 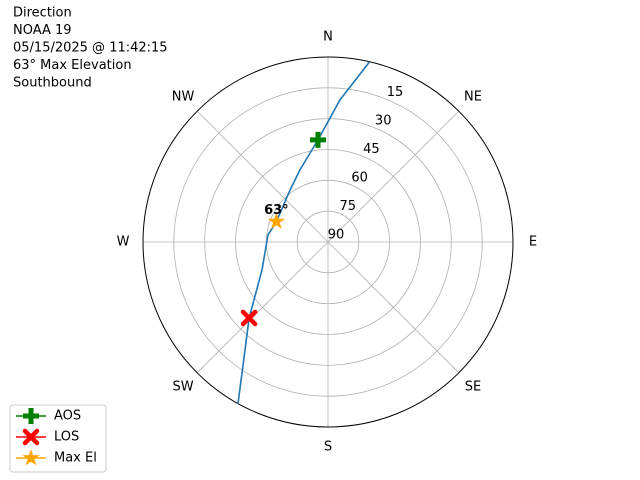 I want to click on theta-tick-label: NW, so click(x=183, y=97).